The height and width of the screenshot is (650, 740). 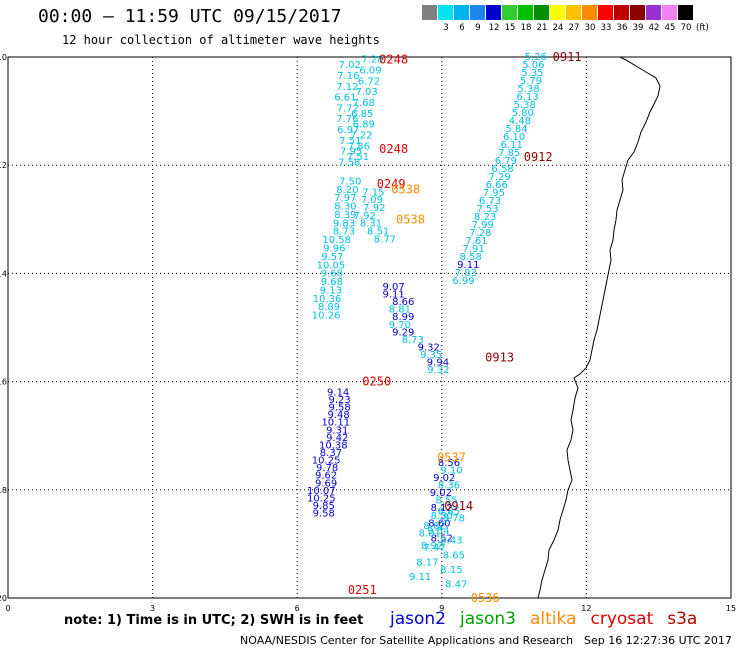 I want to click on wave-height-value: 8.15, so click(x=451, y=570).